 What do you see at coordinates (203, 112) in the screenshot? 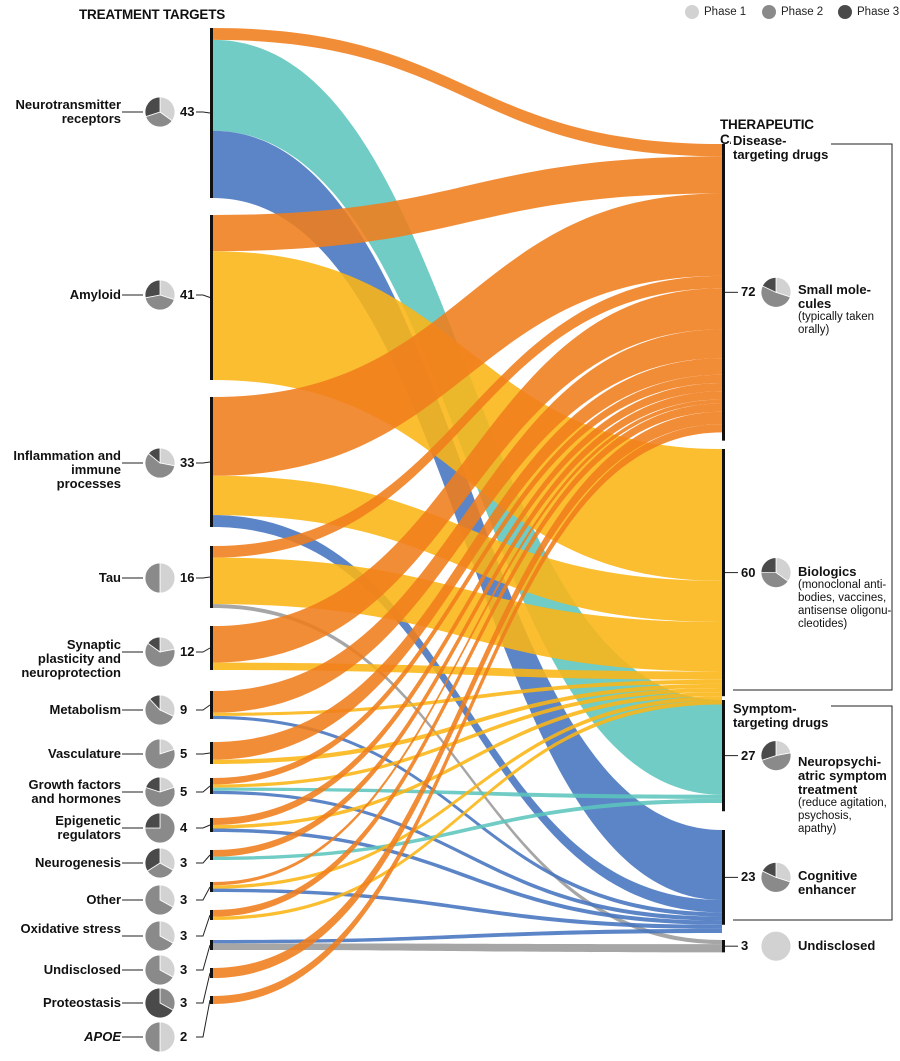
I see `target-connector-neurotransmitter` at bounding box center [203, 112].